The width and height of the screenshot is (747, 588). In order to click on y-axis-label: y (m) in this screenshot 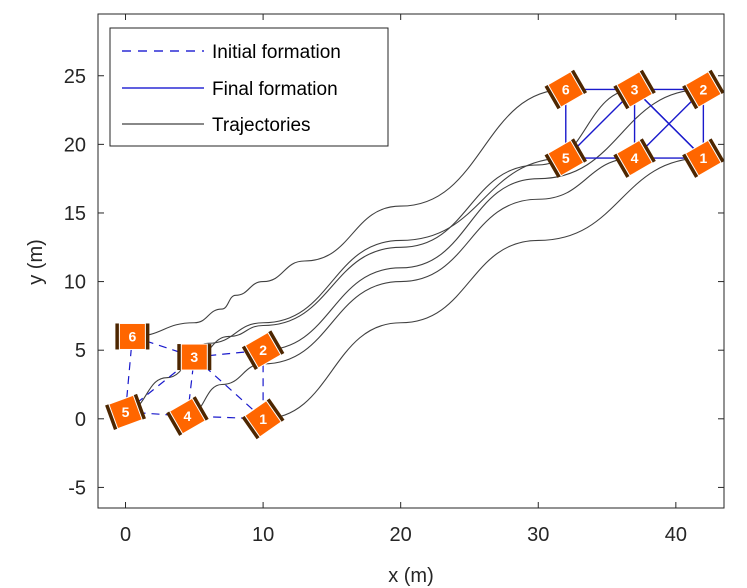, I will do `click(36, 262)`.